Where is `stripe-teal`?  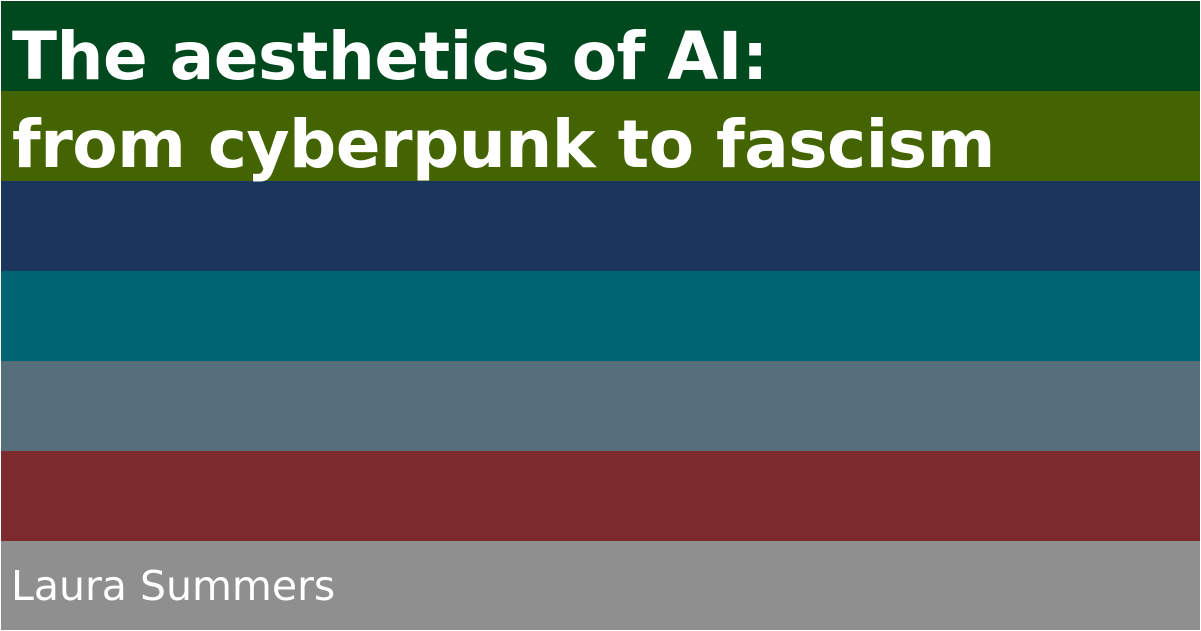
stripe-teal is located at coordinates (600, 316).